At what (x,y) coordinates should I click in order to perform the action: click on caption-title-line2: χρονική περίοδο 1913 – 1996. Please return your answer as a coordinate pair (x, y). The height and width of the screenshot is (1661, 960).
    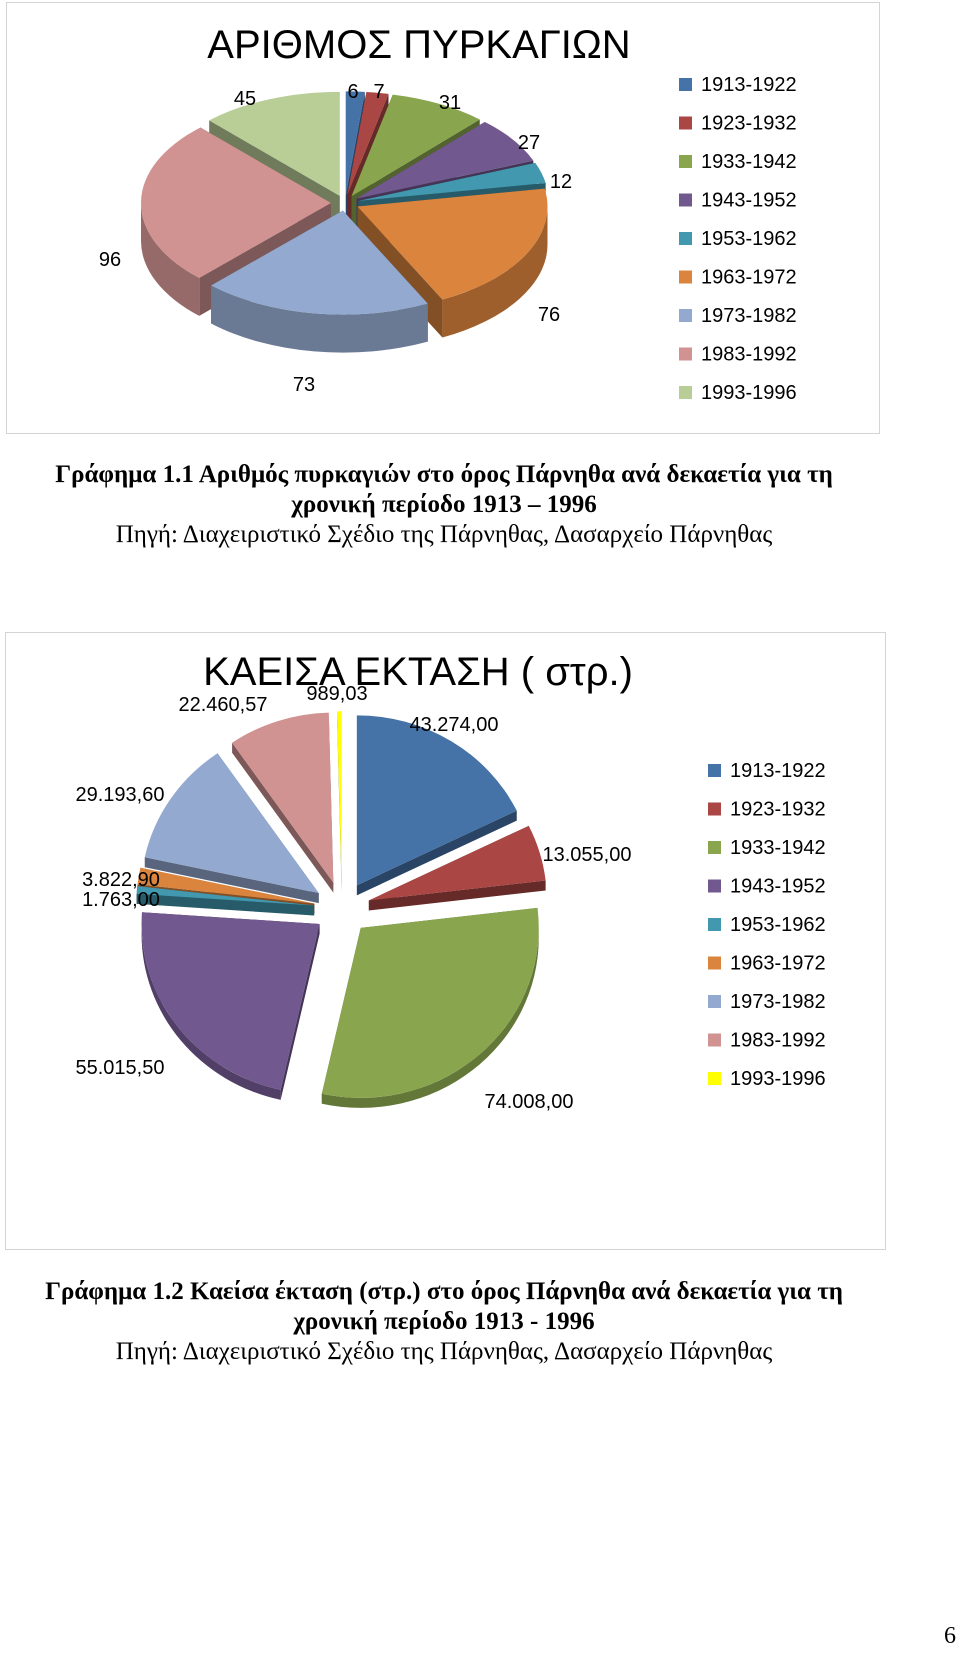
    Looking at the image, I should click on (444, 504).